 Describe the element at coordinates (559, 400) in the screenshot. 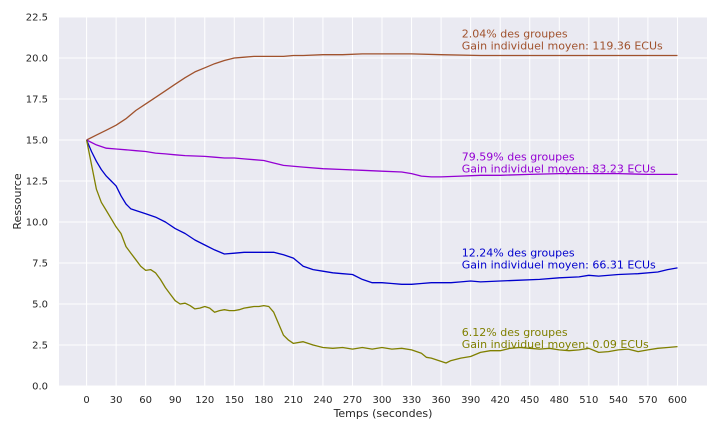

I see `x-tick-label: 480` at that location.